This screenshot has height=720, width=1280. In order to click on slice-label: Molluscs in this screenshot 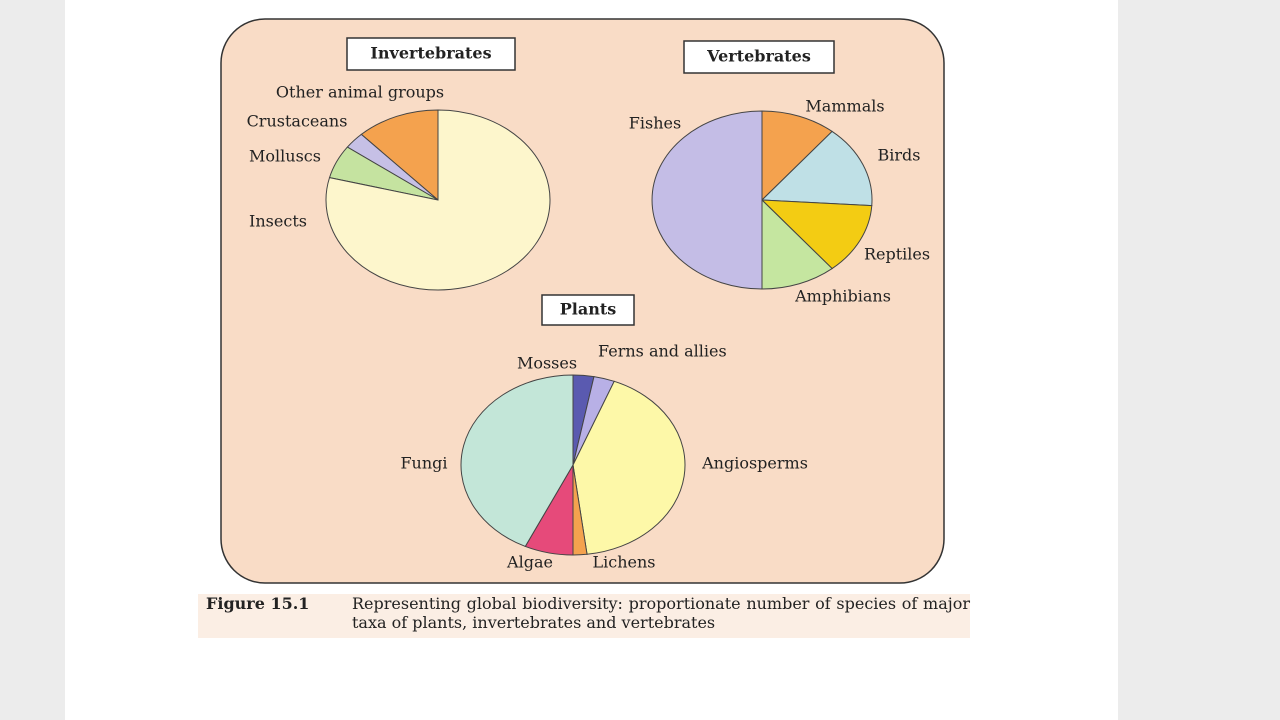, I will do `click(285, 156)`.